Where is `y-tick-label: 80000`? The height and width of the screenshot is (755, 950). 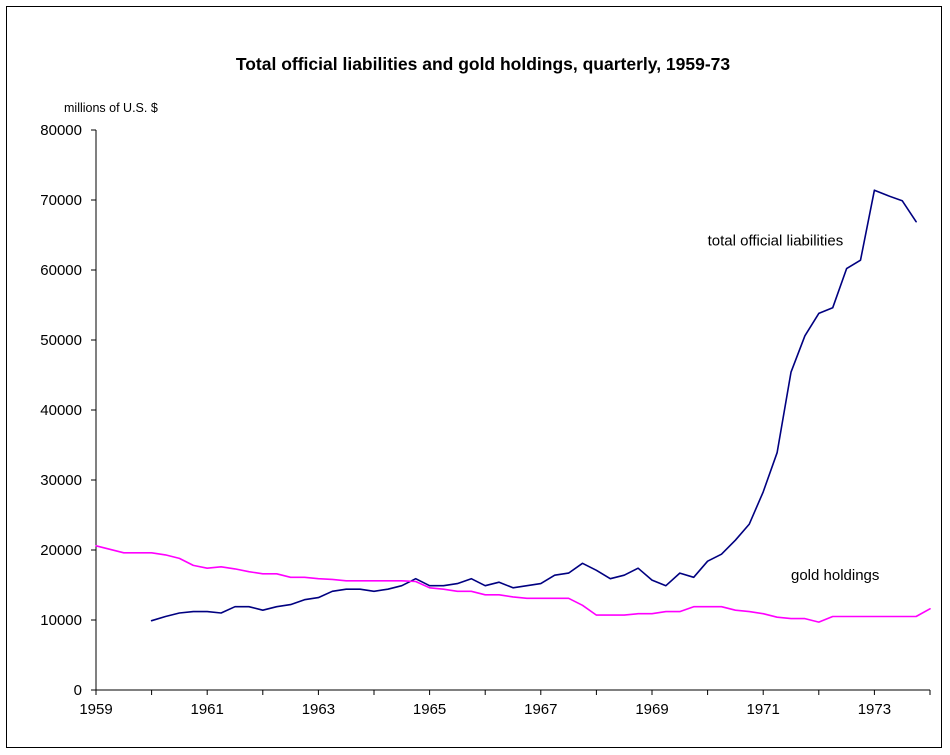
y-tick-label: 80000 is located at coordinates (61, 130).